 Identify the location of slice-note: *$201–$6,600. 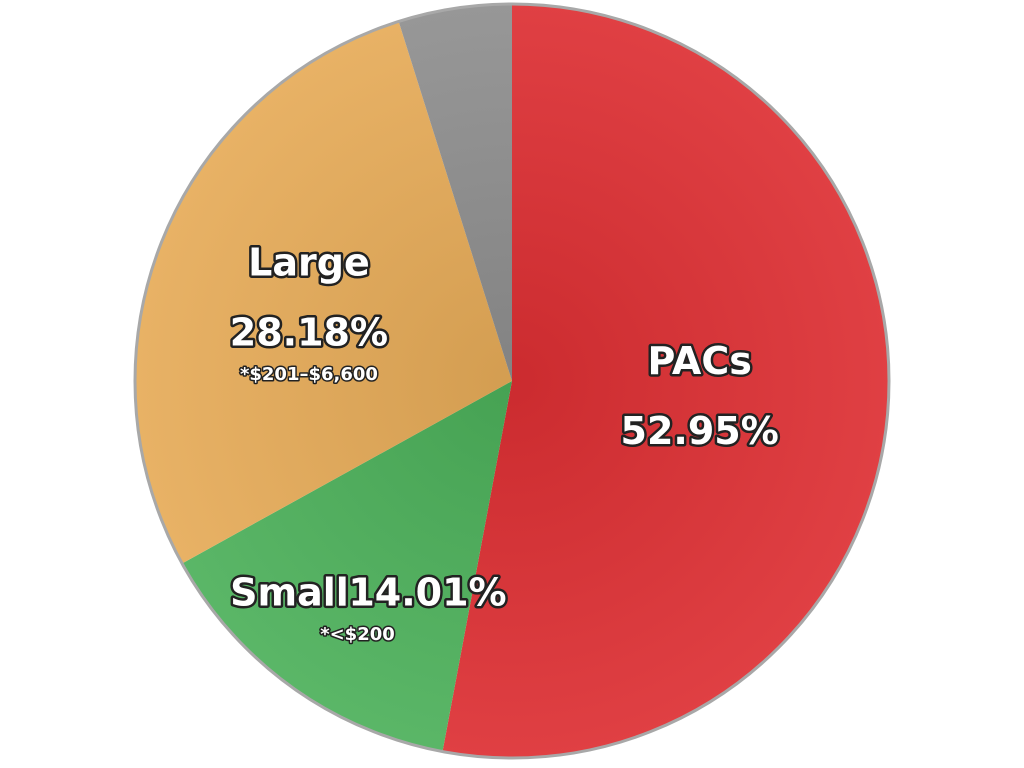
(309, 374).